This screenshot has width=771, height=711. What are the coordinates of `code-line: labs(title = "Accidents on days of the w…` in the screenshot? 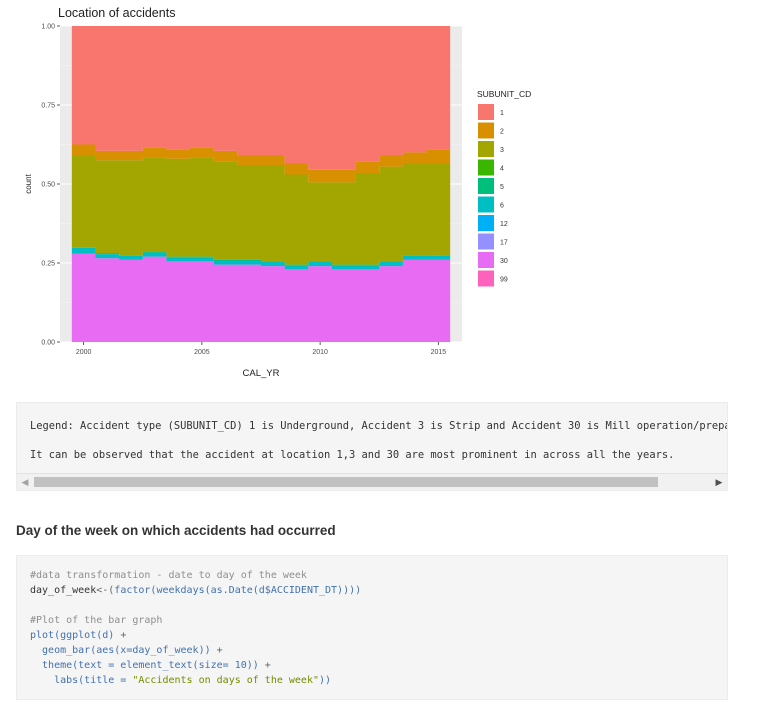 It's located at (180, 680).